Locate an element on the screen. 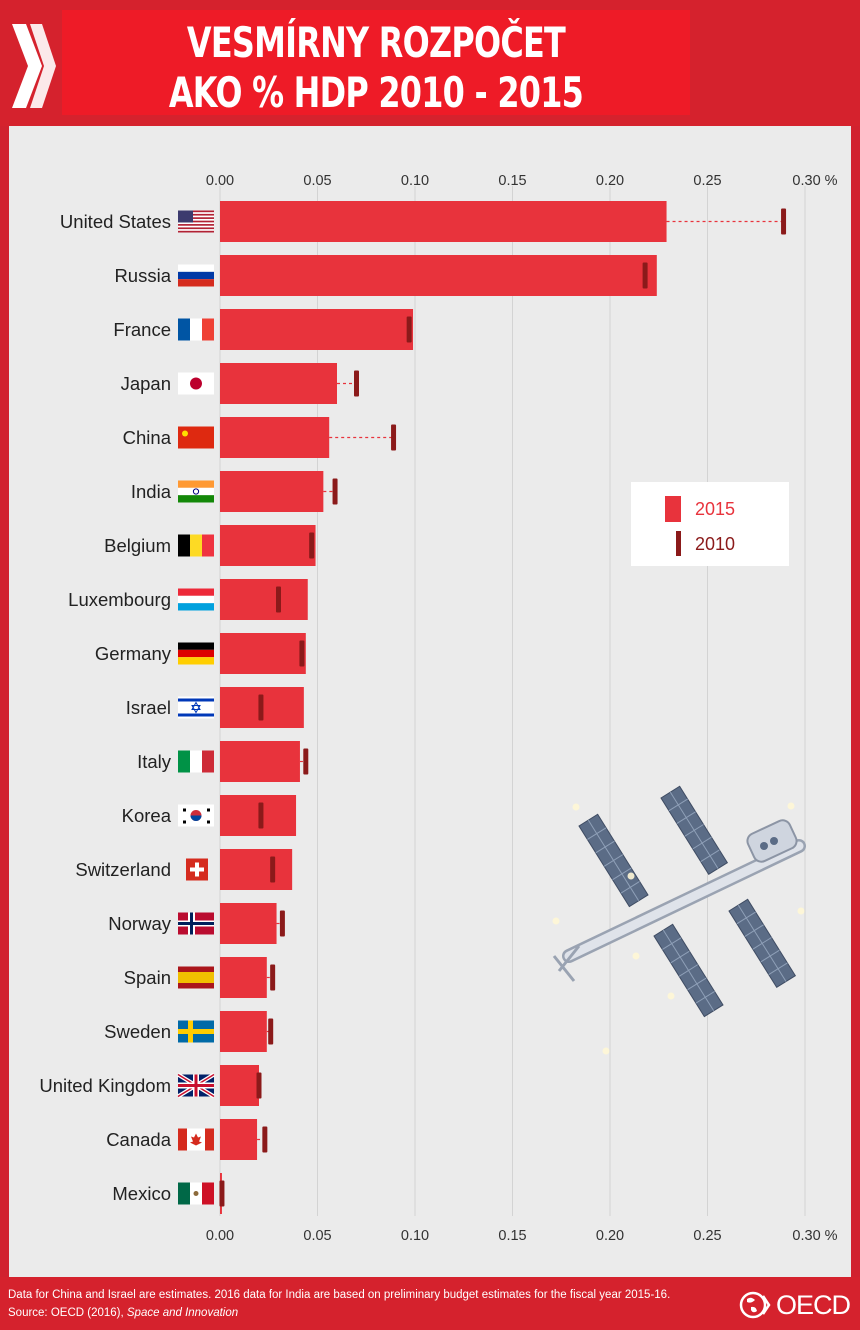 The height and width of the screenshot is (1330, 860). uk-flag-icon is located at coordinates (196, 1085).